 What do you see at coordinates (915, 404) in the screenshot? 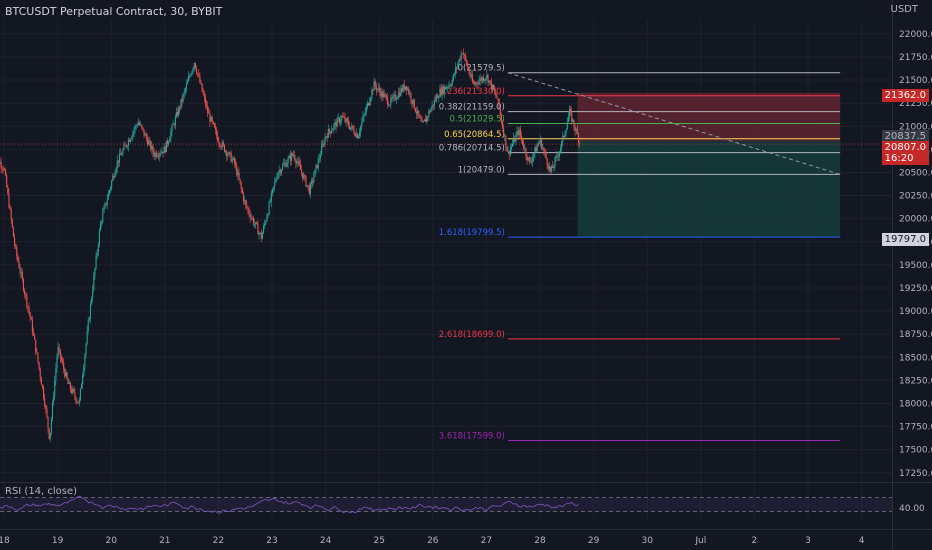
I see `price-tick-label: 18000.00` at bounding box center [915, 404].